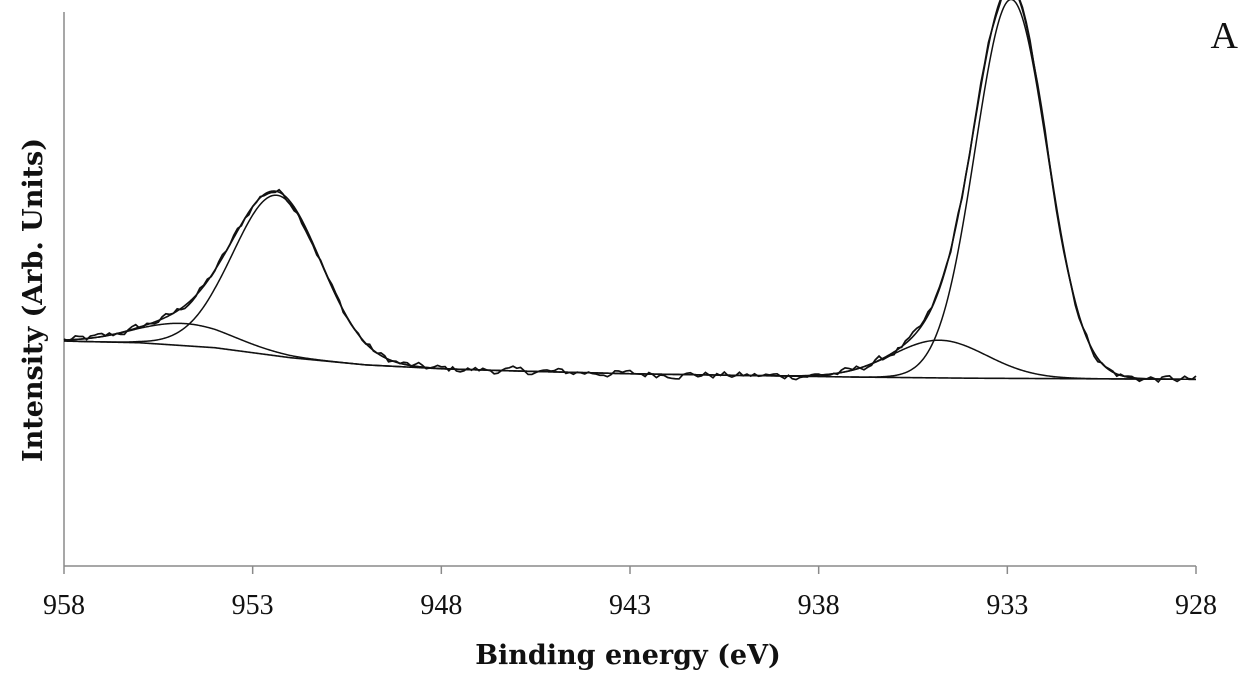 This screenshot has width=1241, height=677. Describe the element at coordinates (819, 605) in the screenshot. I see `x-tick-label: 938` at that location.